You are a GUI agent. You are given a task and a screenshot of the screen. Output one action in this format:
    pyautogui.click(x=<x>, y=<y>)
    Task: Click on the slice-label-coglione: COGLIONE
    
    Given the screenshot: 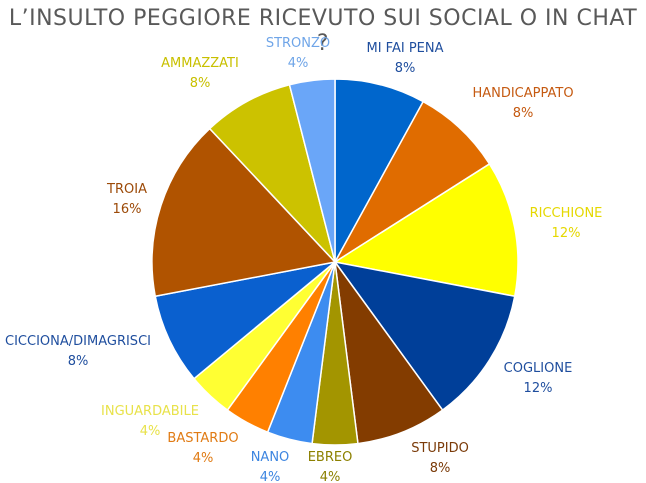 What is the action you would take?
    pyautogui.click(x=538, y=368)
    